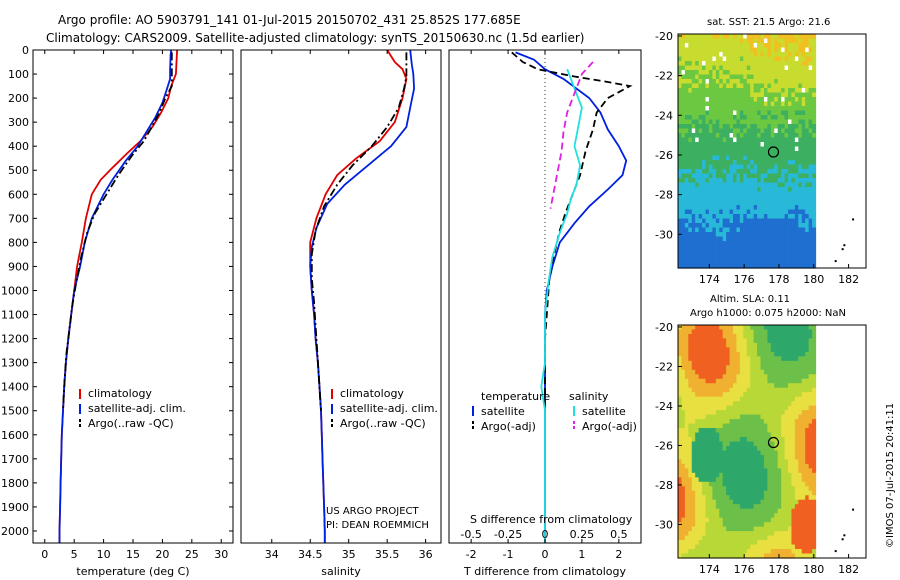 This screenshot has height=580, width=900. What do you see at coordinates (18, 74) in the screenshot?
I see `y-tick-label: 100` at bounding box center [18, 74].